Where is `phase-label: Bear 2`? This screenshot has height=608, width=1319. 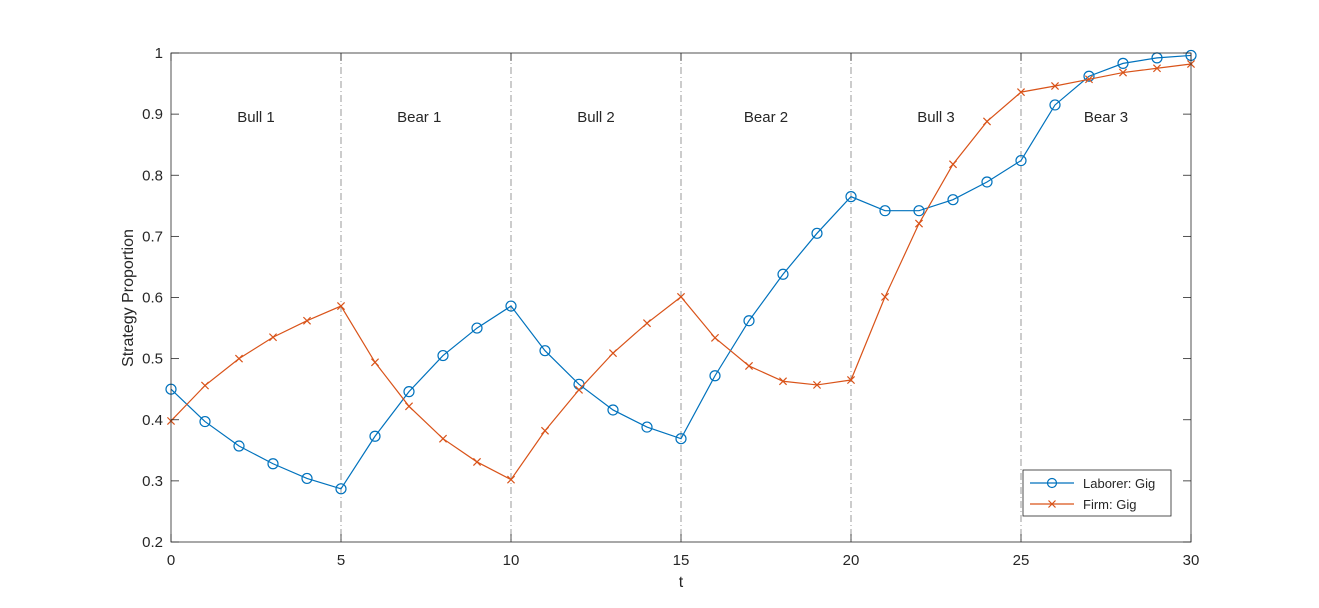 phase-label: Bear 2 is located at coordinates (766, 117).